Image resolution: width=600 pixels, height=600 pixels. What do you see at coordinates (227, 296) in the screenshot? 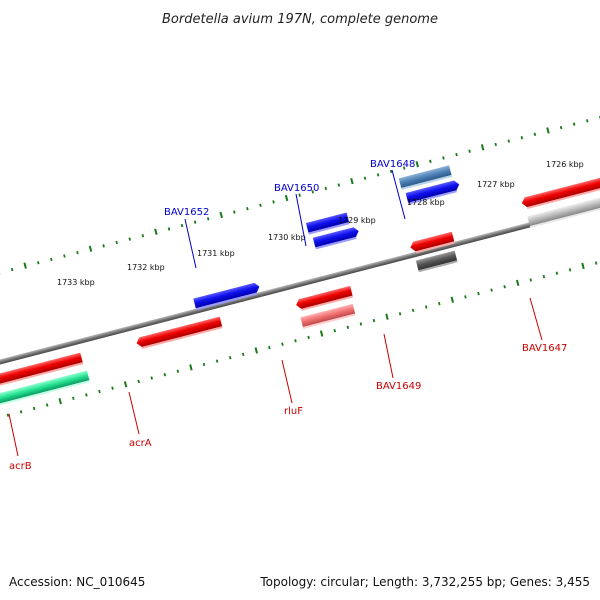
I see `gene-bav1652-arrow` at bounding box center [227, 296].